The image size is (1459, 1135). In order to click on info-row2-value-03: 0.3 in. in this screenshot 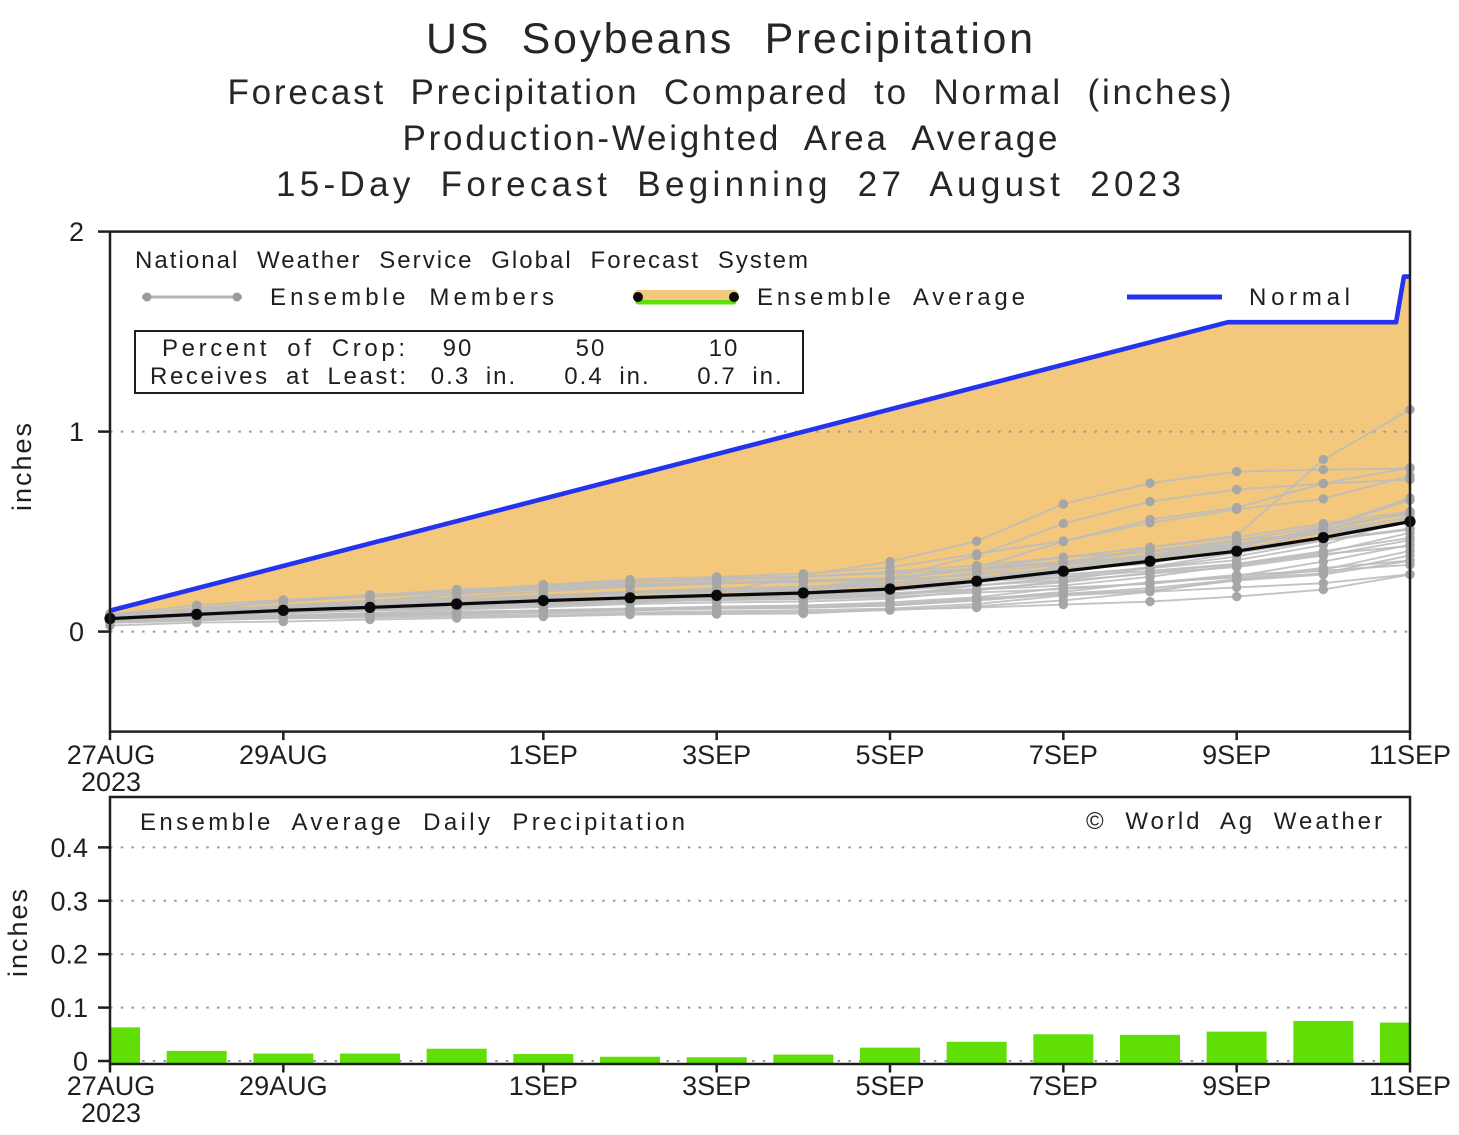, I will do `click(474, 376)`.